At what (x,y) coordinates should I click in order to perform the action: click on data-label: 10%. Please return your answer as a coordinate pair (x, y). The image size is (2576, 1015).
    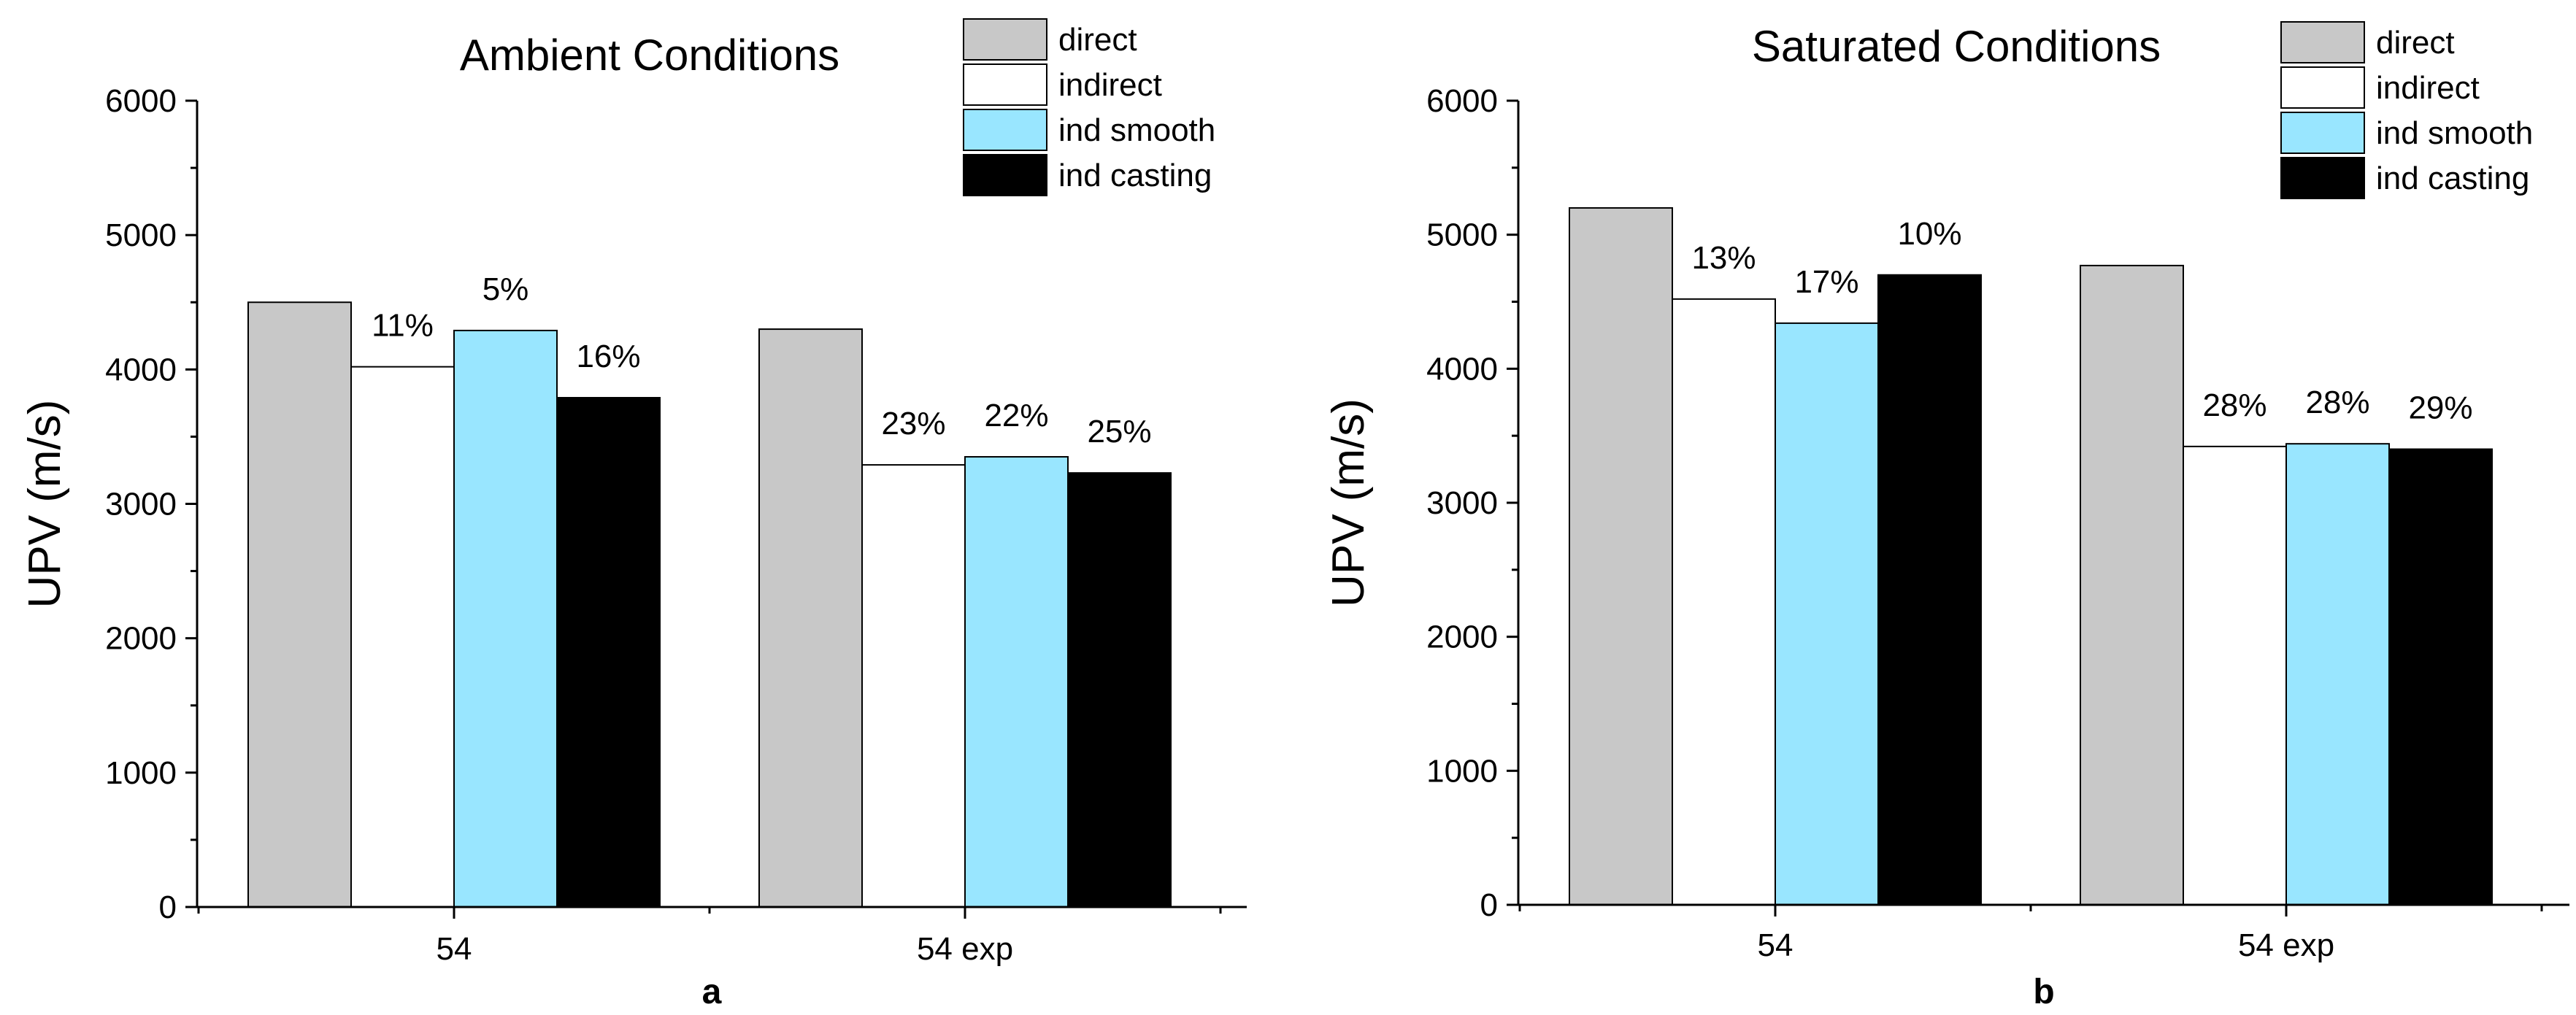
    Looking at the image, I should click on (1929, 234).